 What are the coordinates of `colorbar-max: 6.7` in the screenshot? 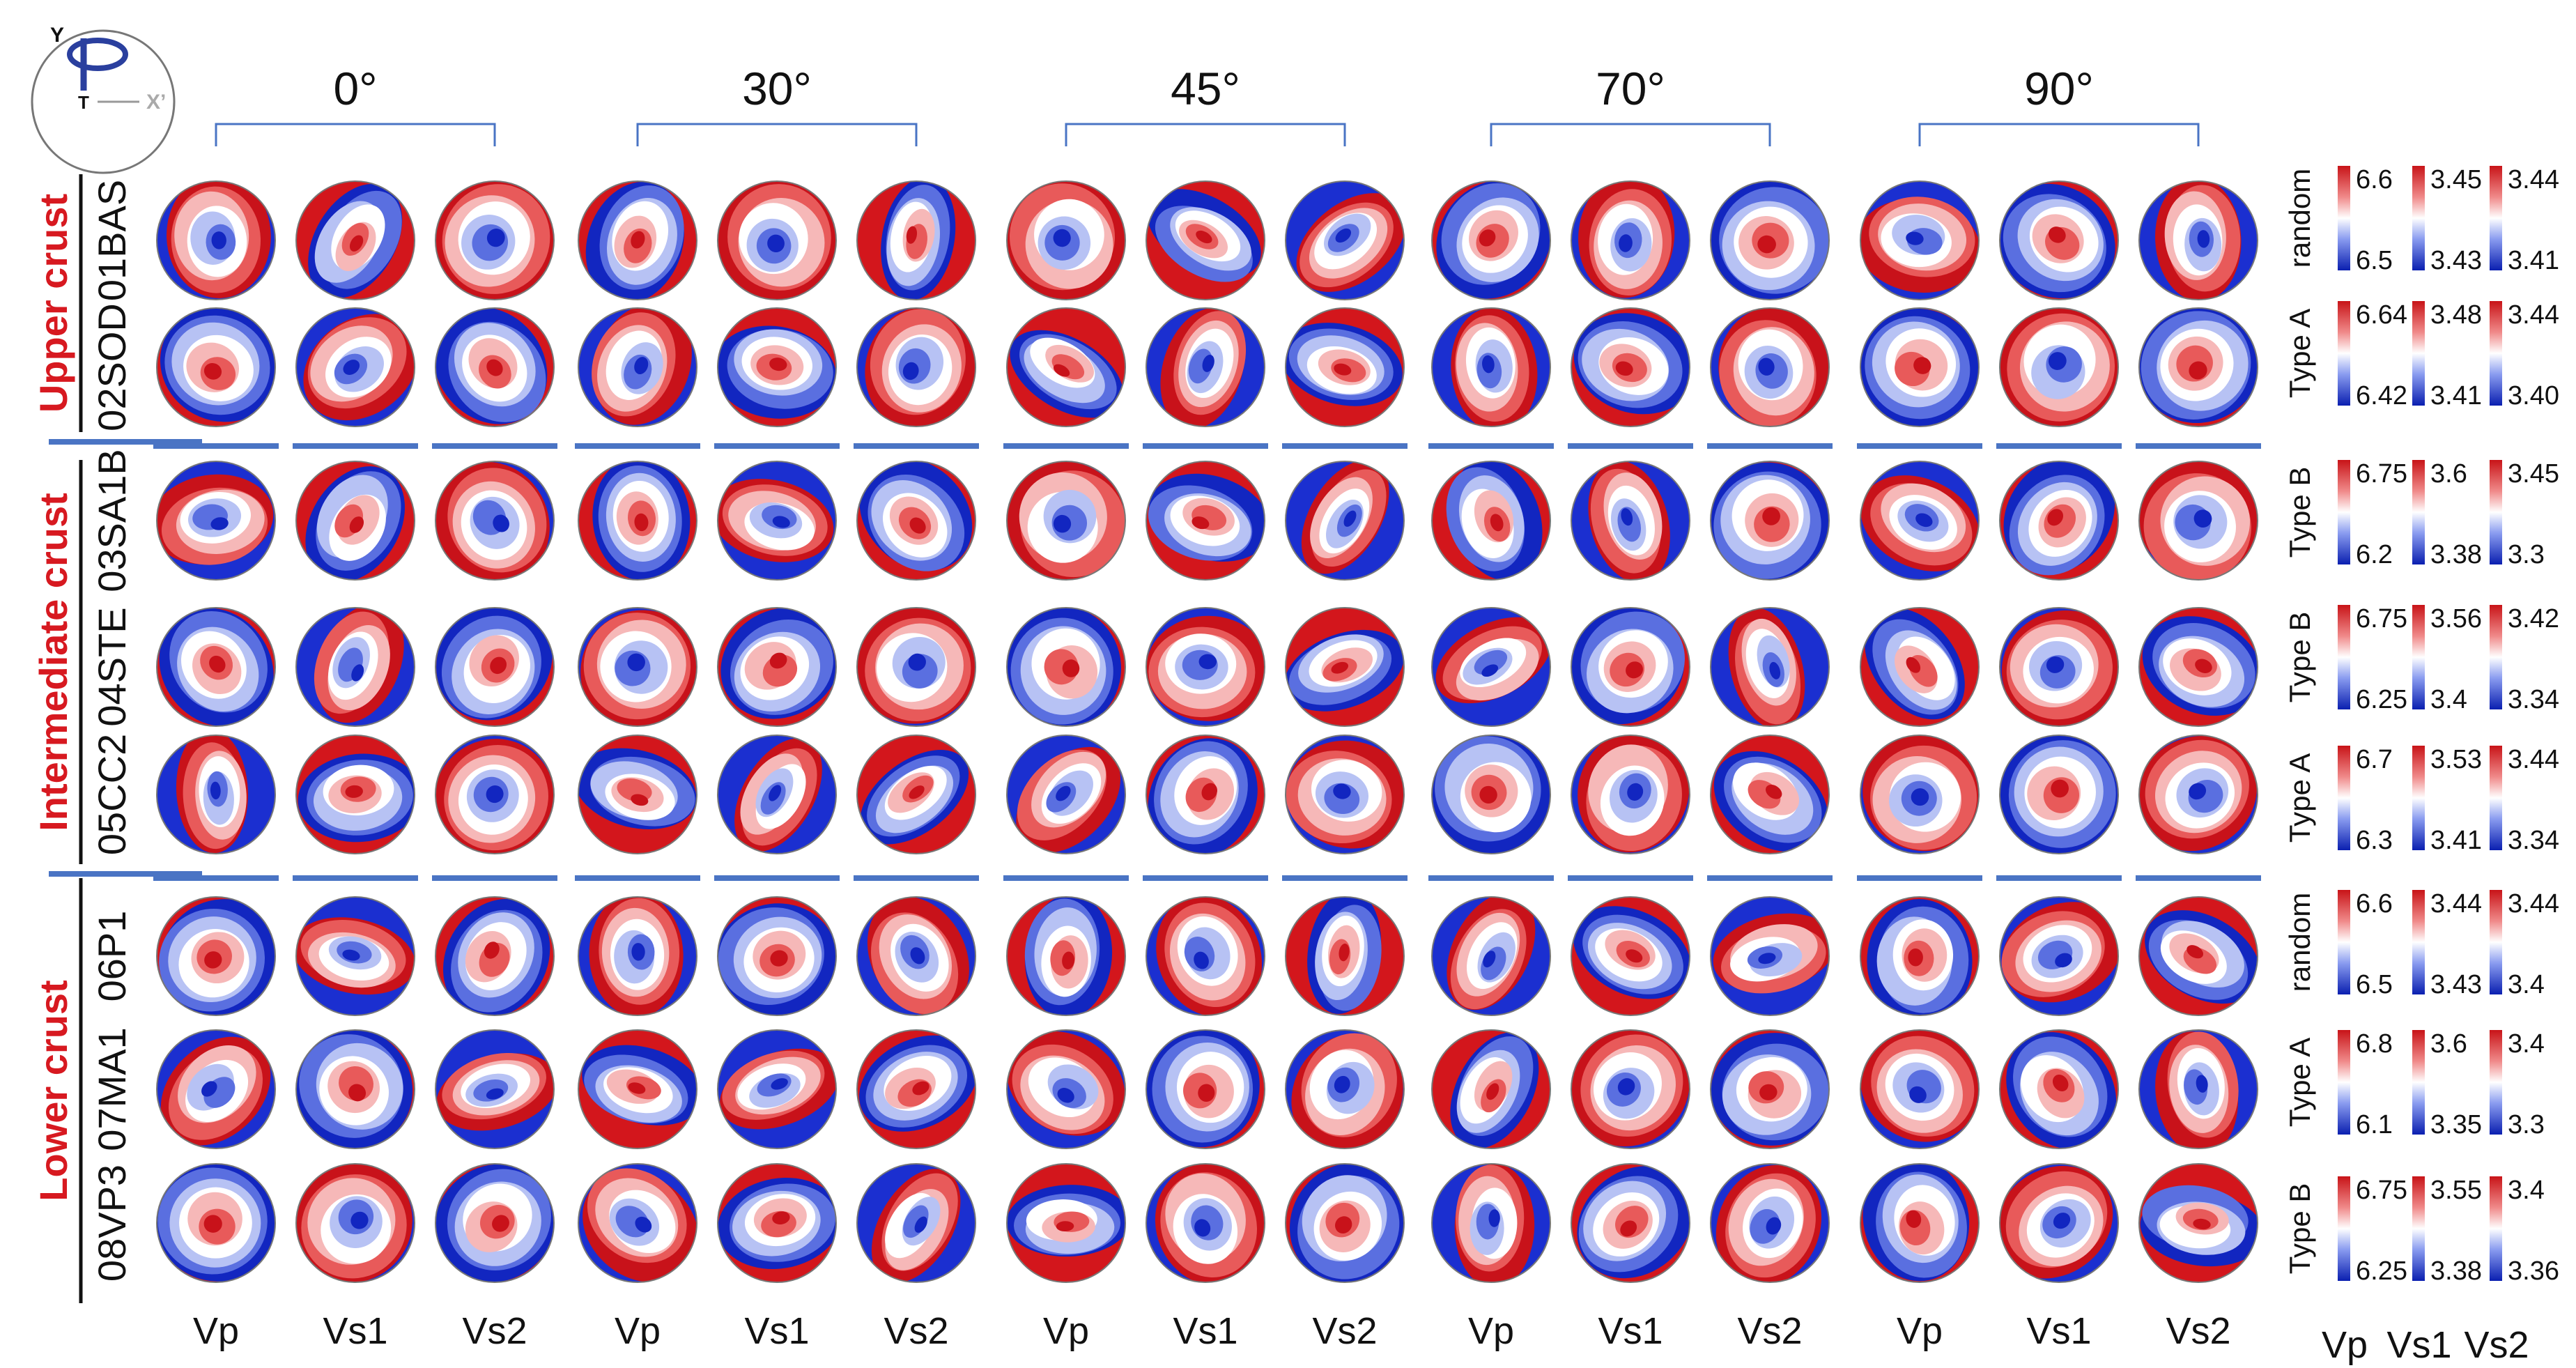 It's located at (2374, 759).